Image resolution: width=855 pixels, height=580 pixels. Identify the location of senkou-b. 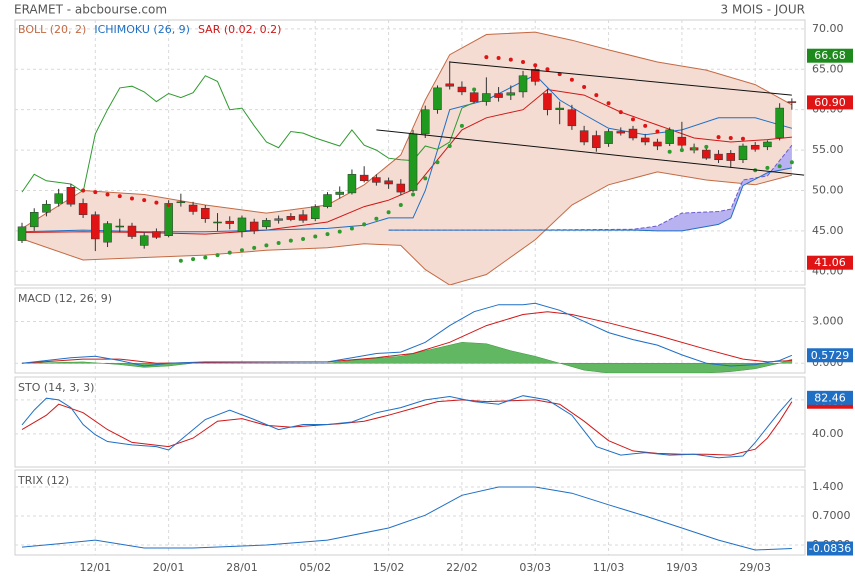
(590, 199).